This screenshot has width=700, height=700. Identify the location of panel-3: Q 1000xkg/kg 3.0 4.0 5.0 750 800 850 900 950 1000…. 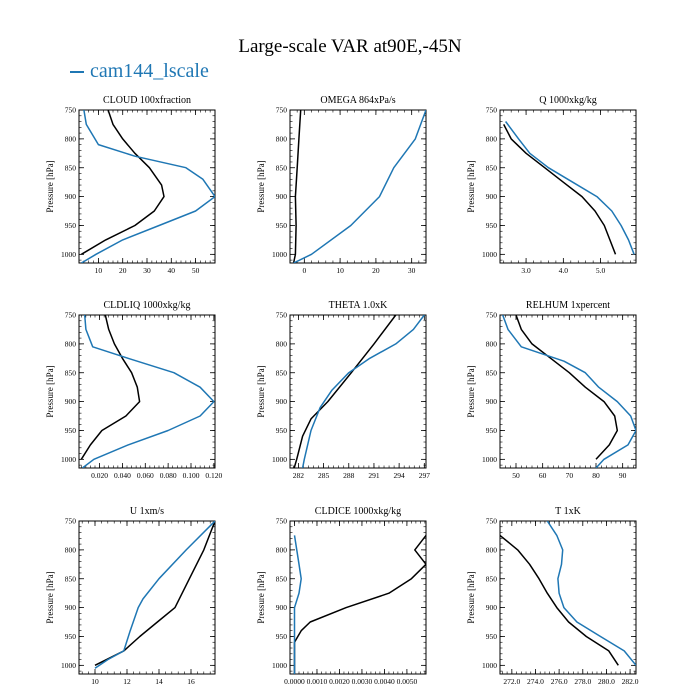
(551, 185).